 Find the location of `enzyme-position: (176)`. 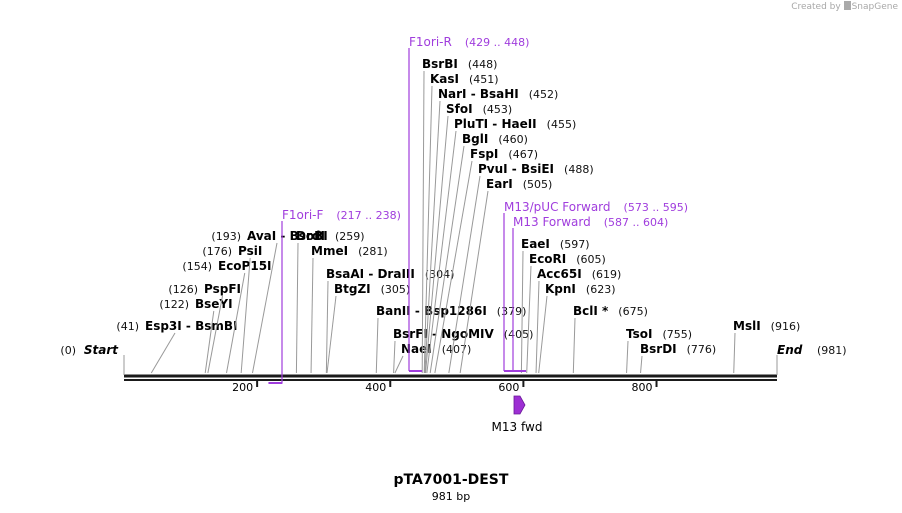

enzyme-position: (176) is located at coordinates (217, 251).